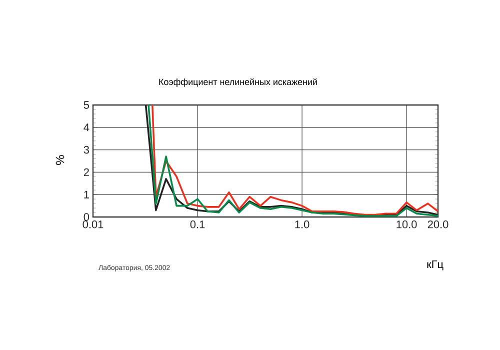 This screenshot has height=350, width=500. What do you see at coordinates (438, 224) in the screenshot?
I see `x-tick-label: 20.0` at bounding box center [438, 224].